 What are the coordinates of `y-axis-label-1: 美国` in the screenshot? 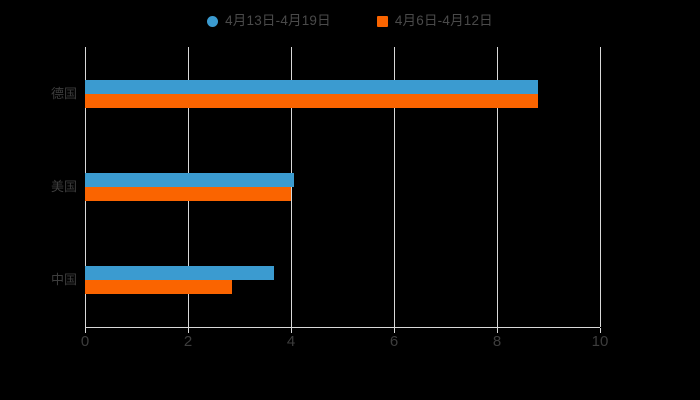 It's located at (63, 186).